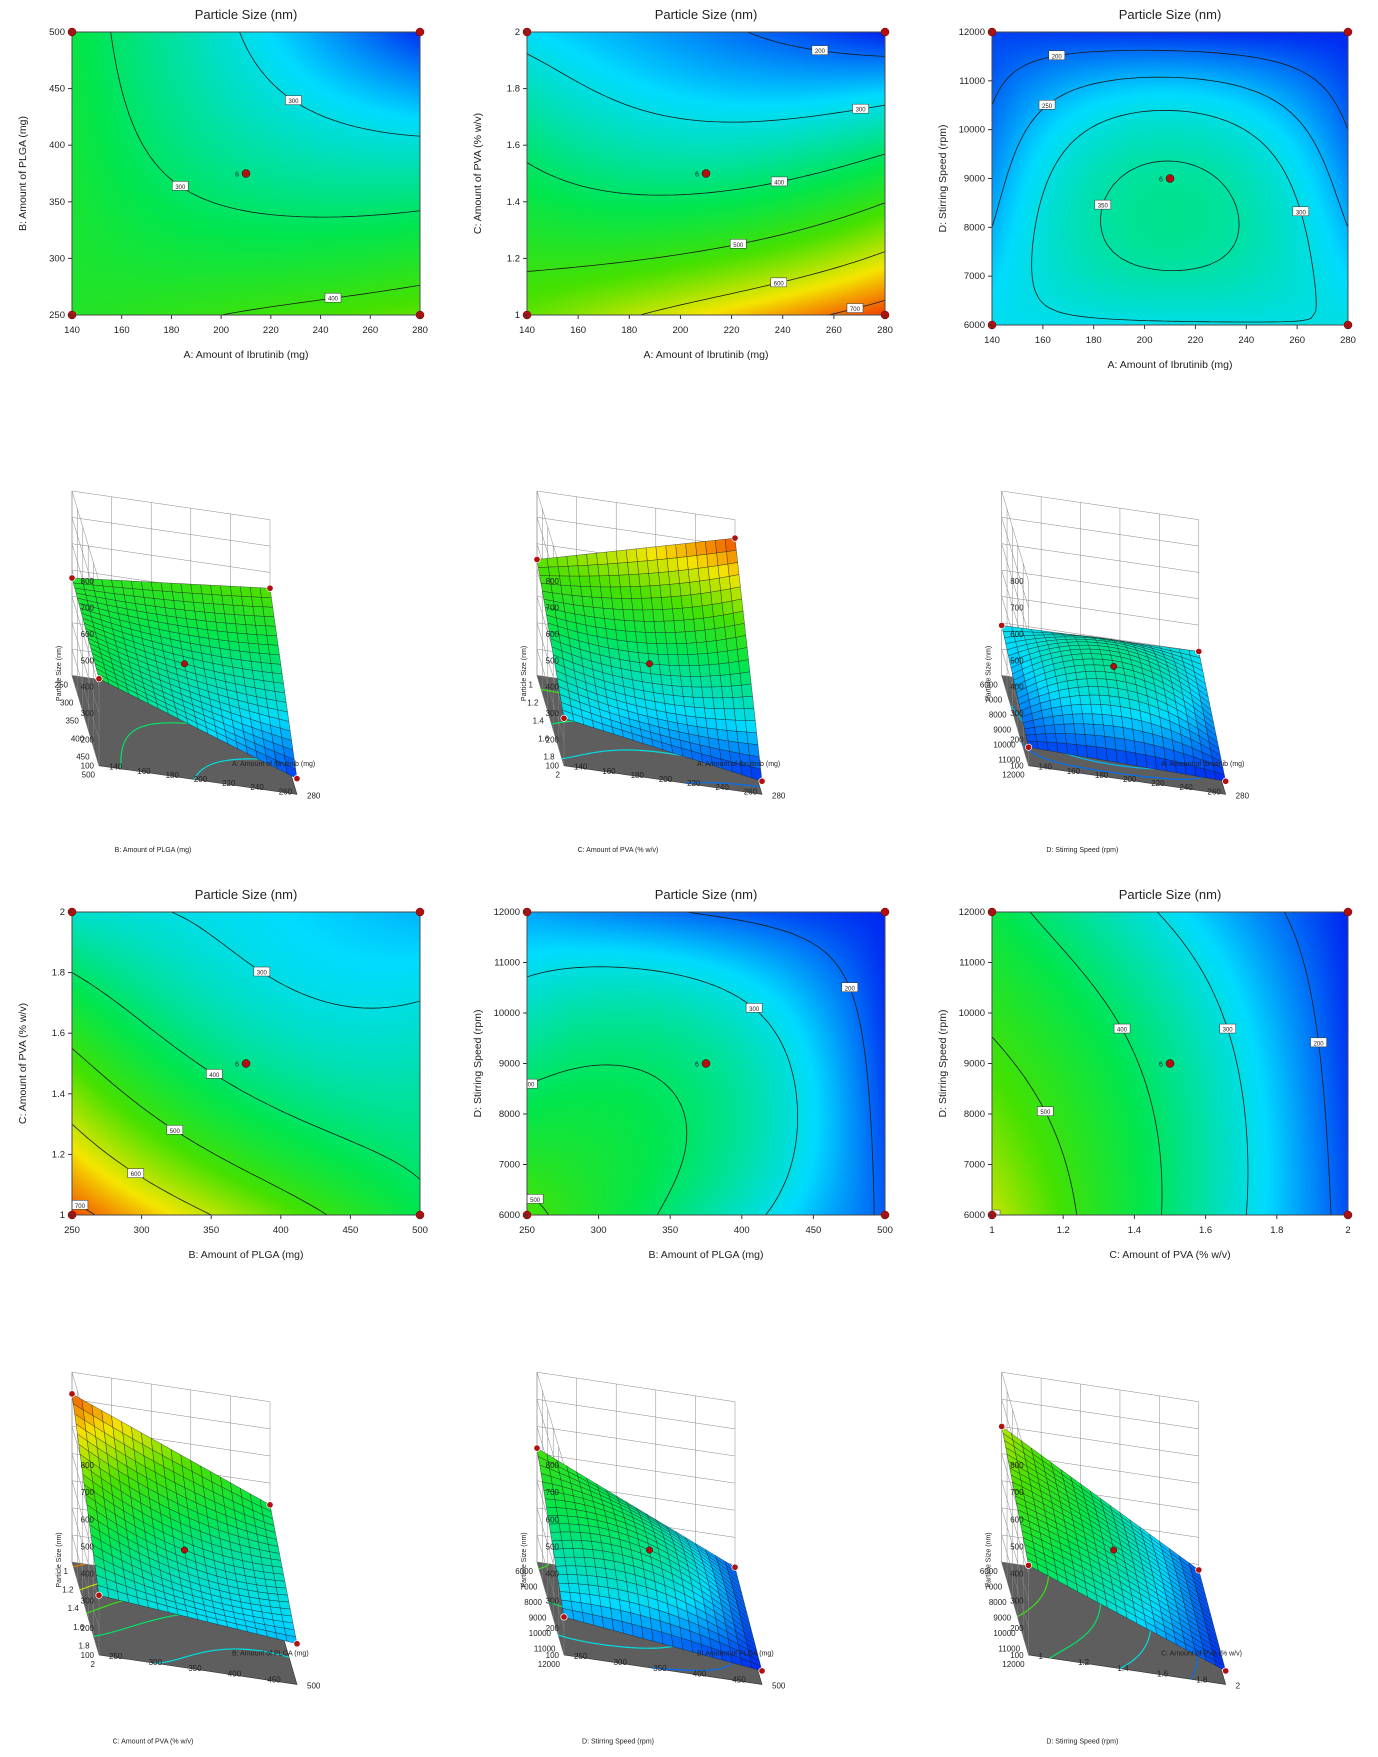  Describe the element at coordinates (513, 145) in the screenshot. I see `y-tick-label: 1.6` at that location.